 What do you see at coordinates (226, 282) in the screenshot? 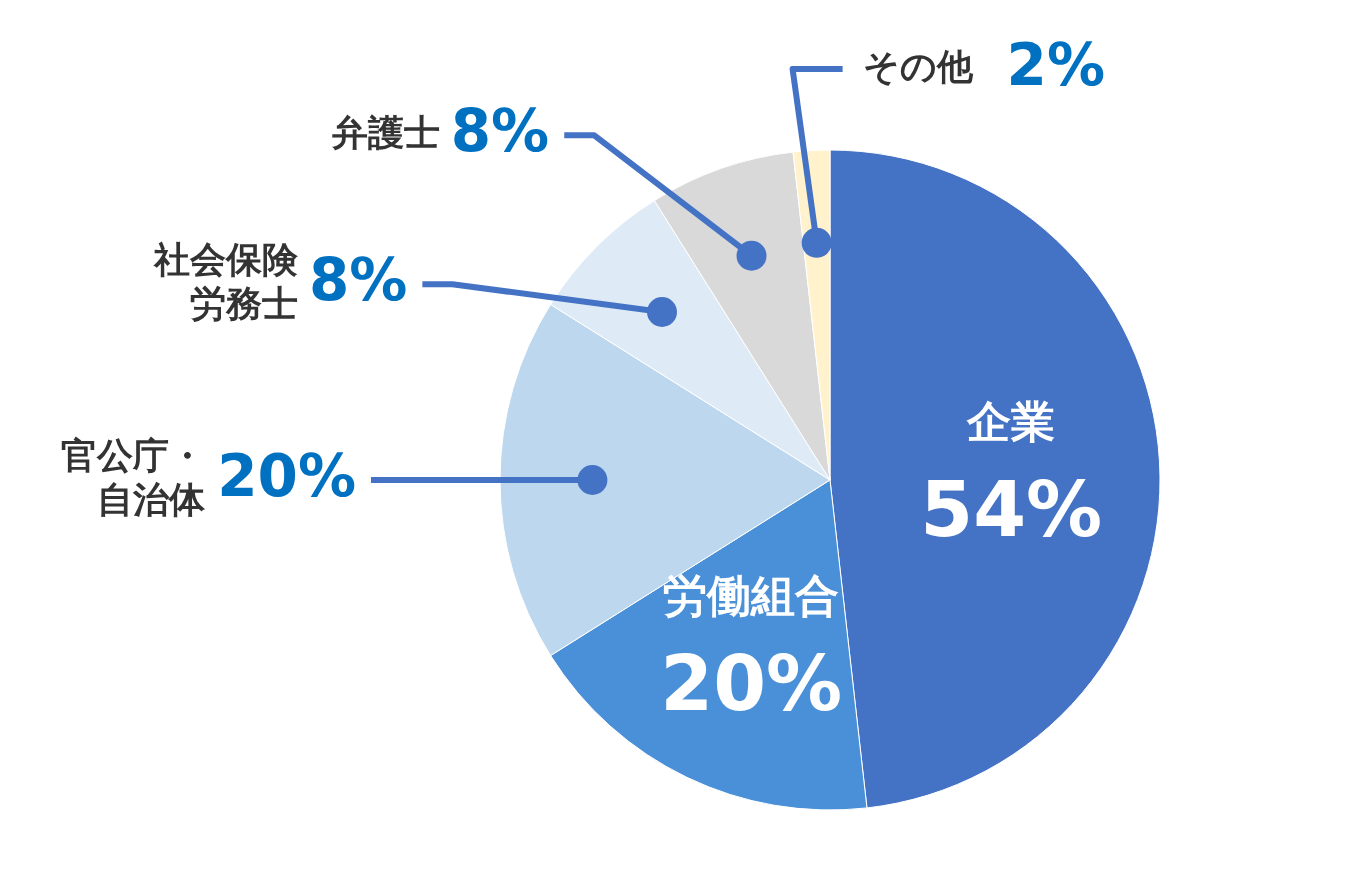
I see `slice-label: 社会保険労務士` at bounding box center [226, 282].